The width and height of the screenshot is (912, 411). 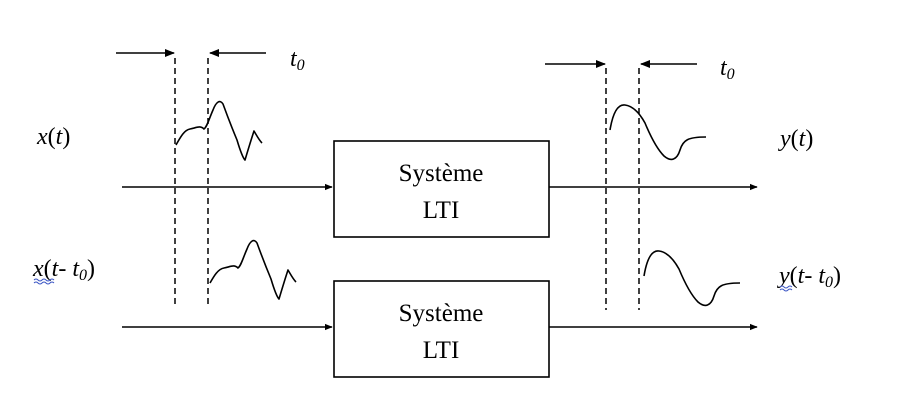 What do you see at coordinates (795, 139) in the screenshot?
I see `output-signal-label: y(t)` at bounding box center [795, 139].